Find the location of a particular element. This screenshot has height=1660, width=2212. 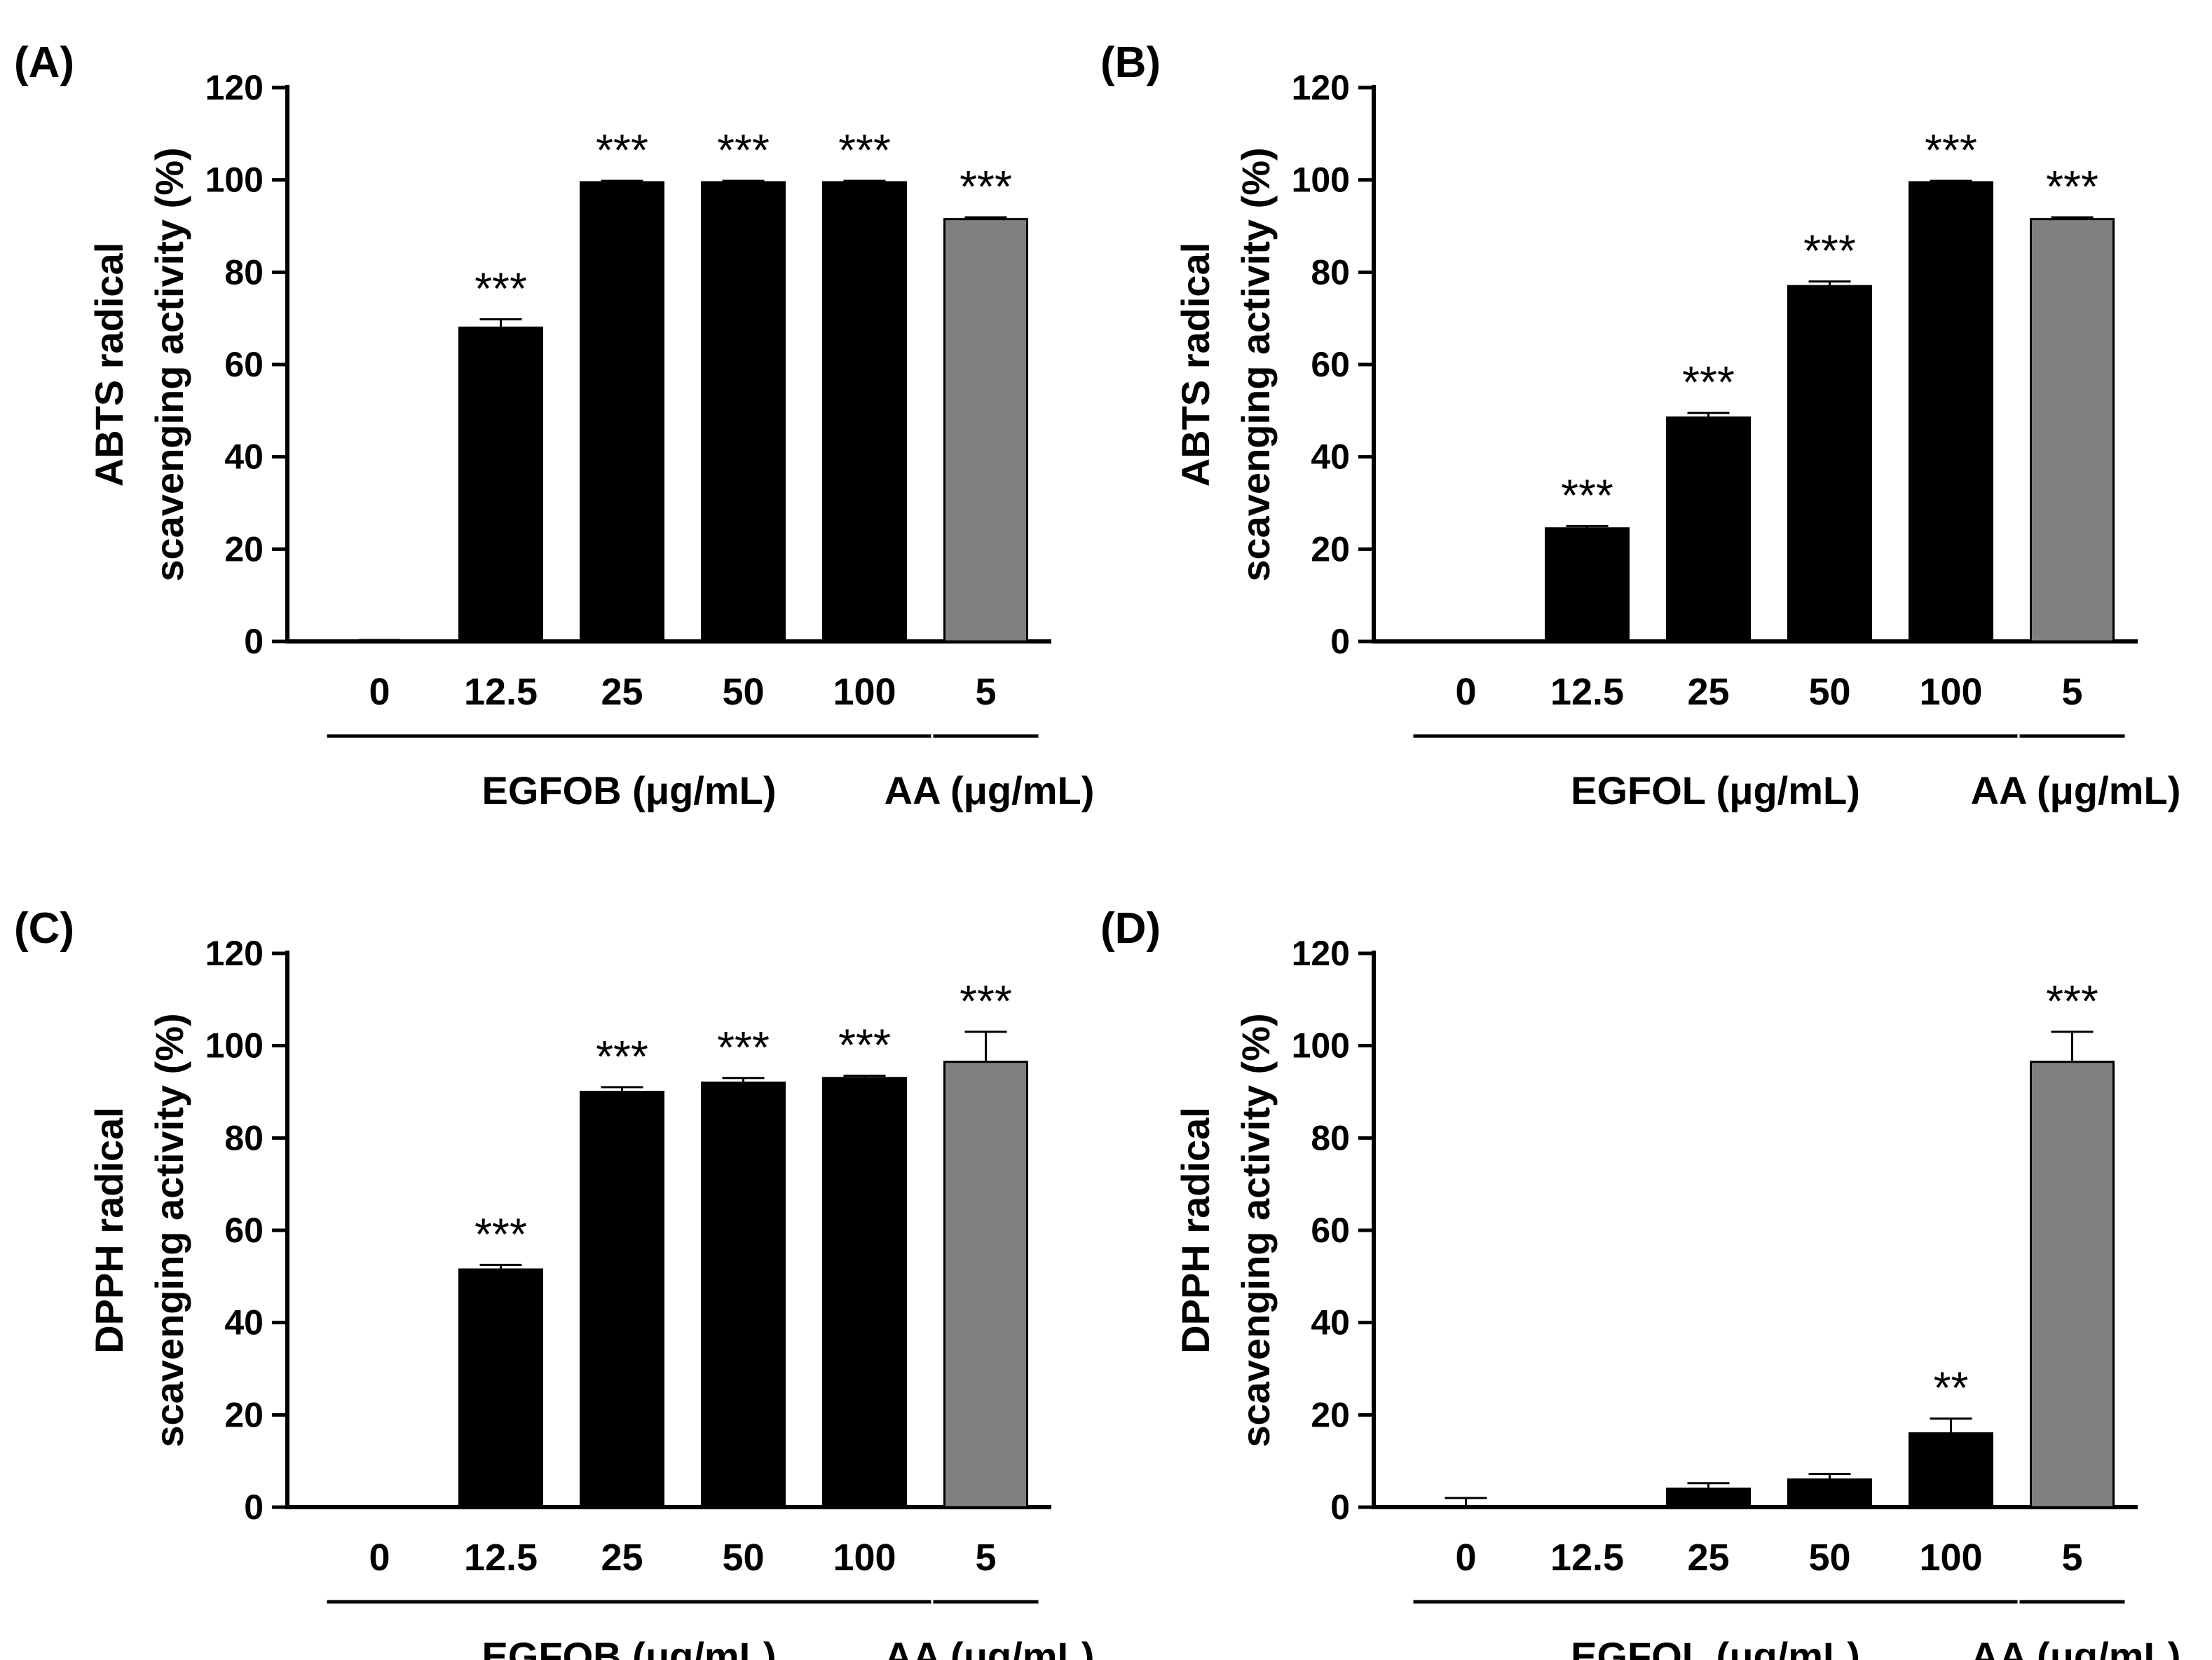

group-label: EGFOB (μg/mL) is located at coordinates (629, 790).